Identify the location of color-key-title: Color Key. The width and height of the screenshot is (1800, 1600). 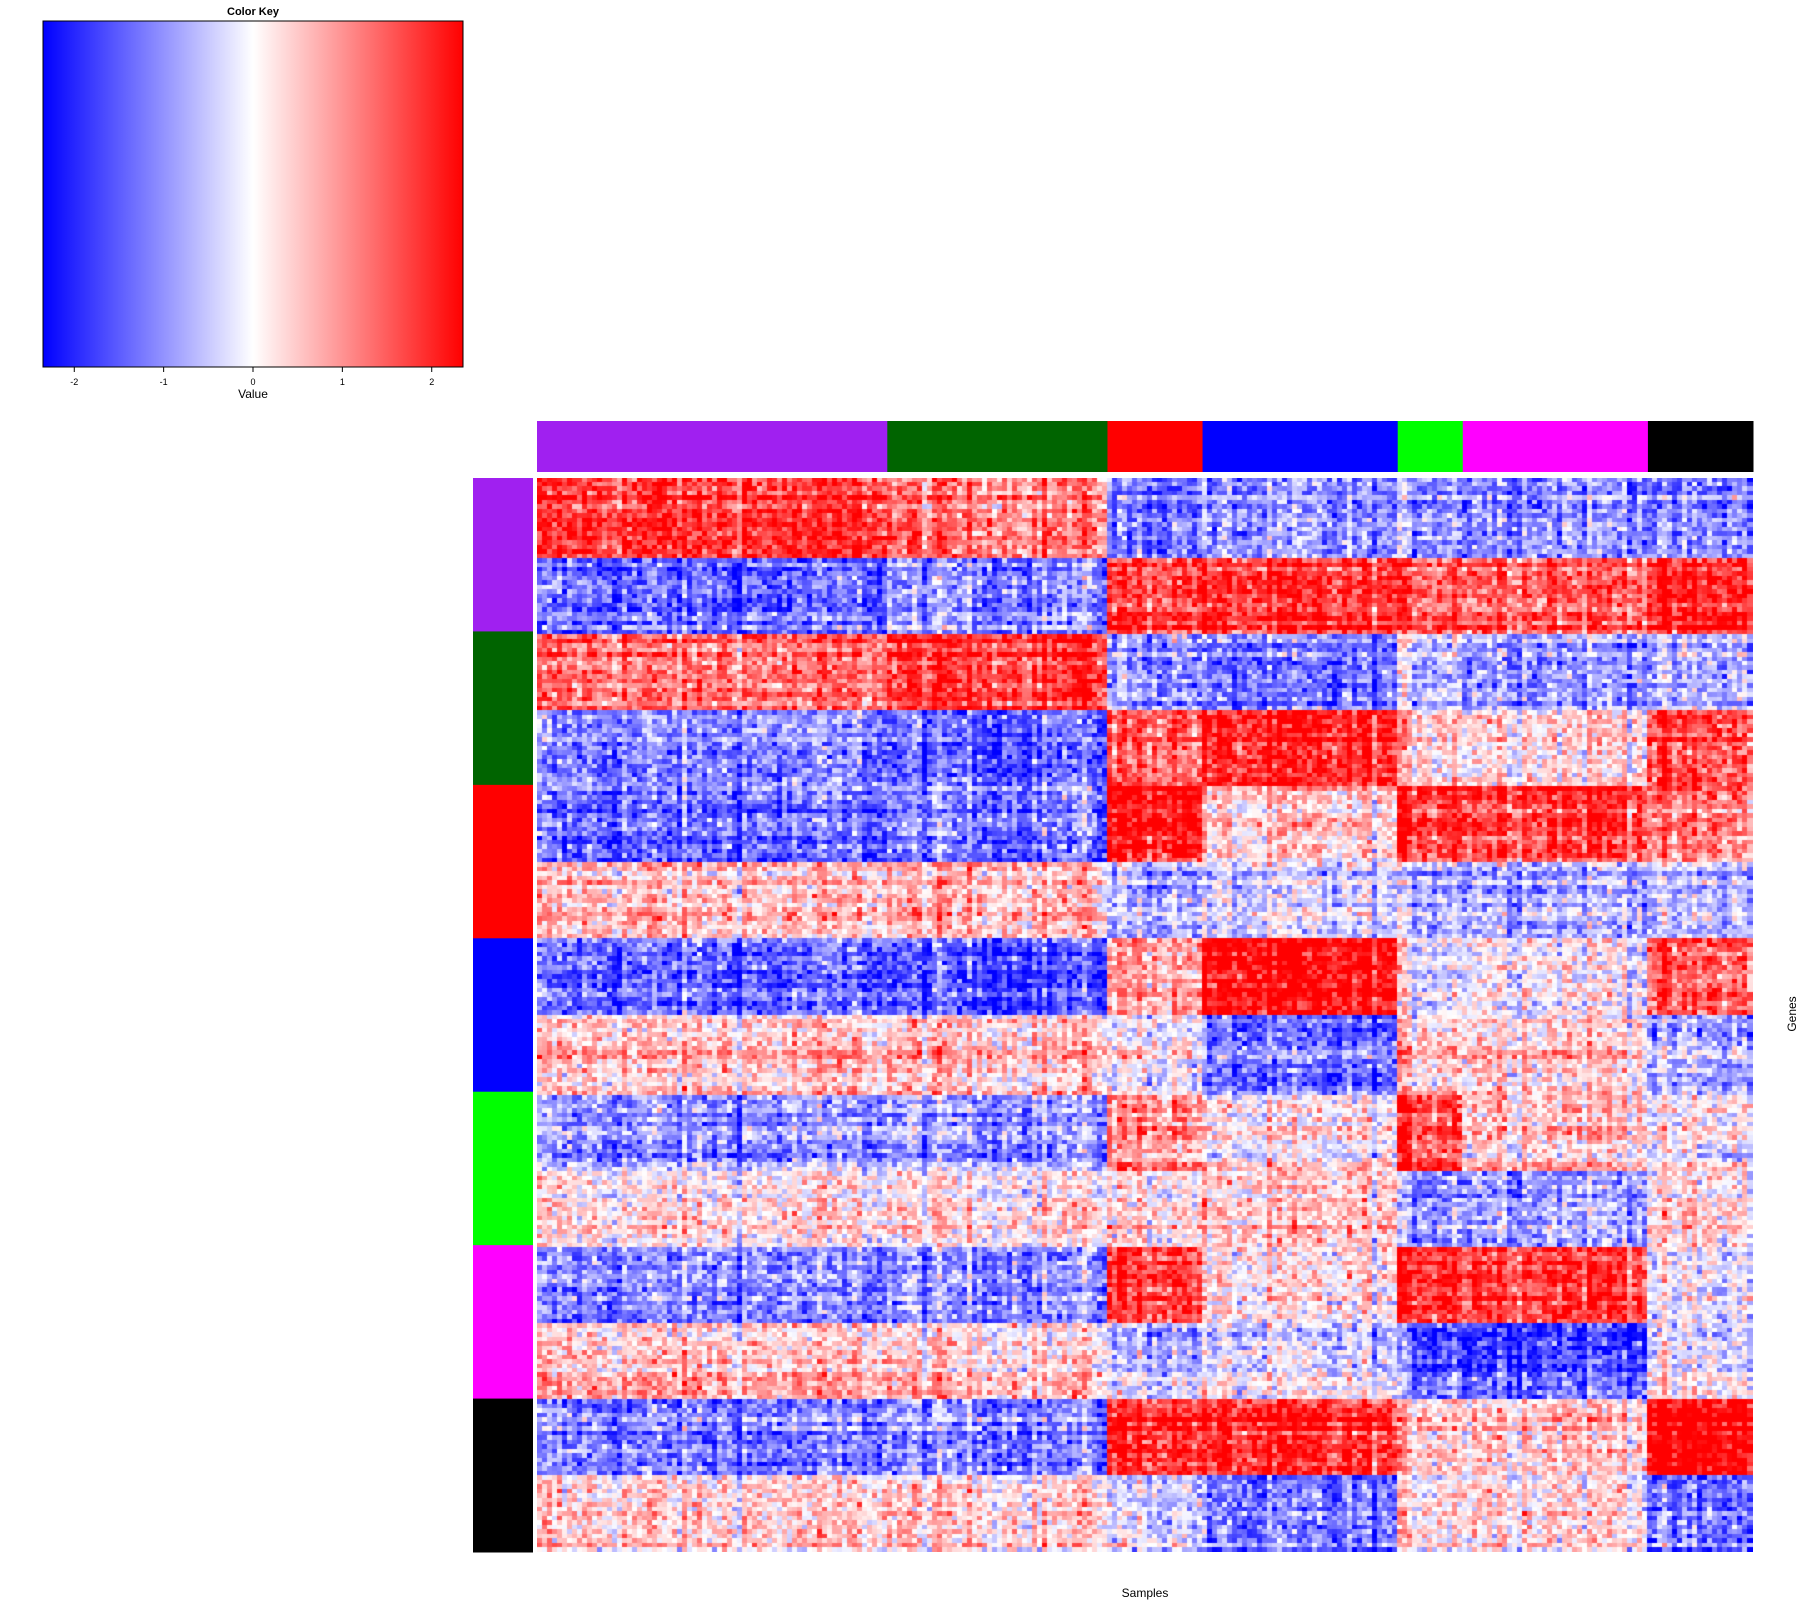
(253, 12).